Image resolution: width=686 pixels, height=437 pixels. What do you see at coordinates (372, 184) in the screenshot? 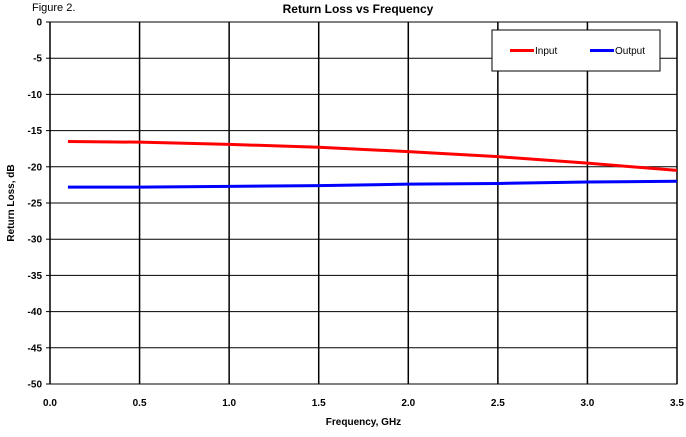
I see `series-line-output` at bounding box center [372, 184].